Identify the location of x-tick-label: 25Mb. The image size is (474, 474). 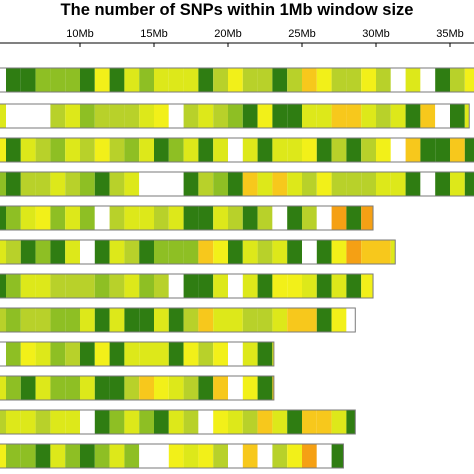
(302, 34).